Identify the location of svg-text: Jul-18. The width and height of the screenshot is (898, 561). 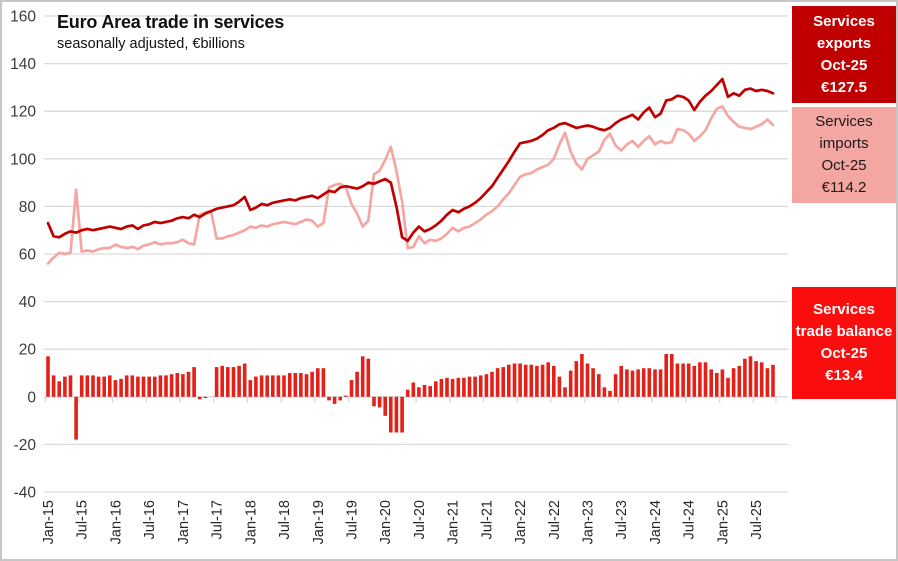
(285, 520).